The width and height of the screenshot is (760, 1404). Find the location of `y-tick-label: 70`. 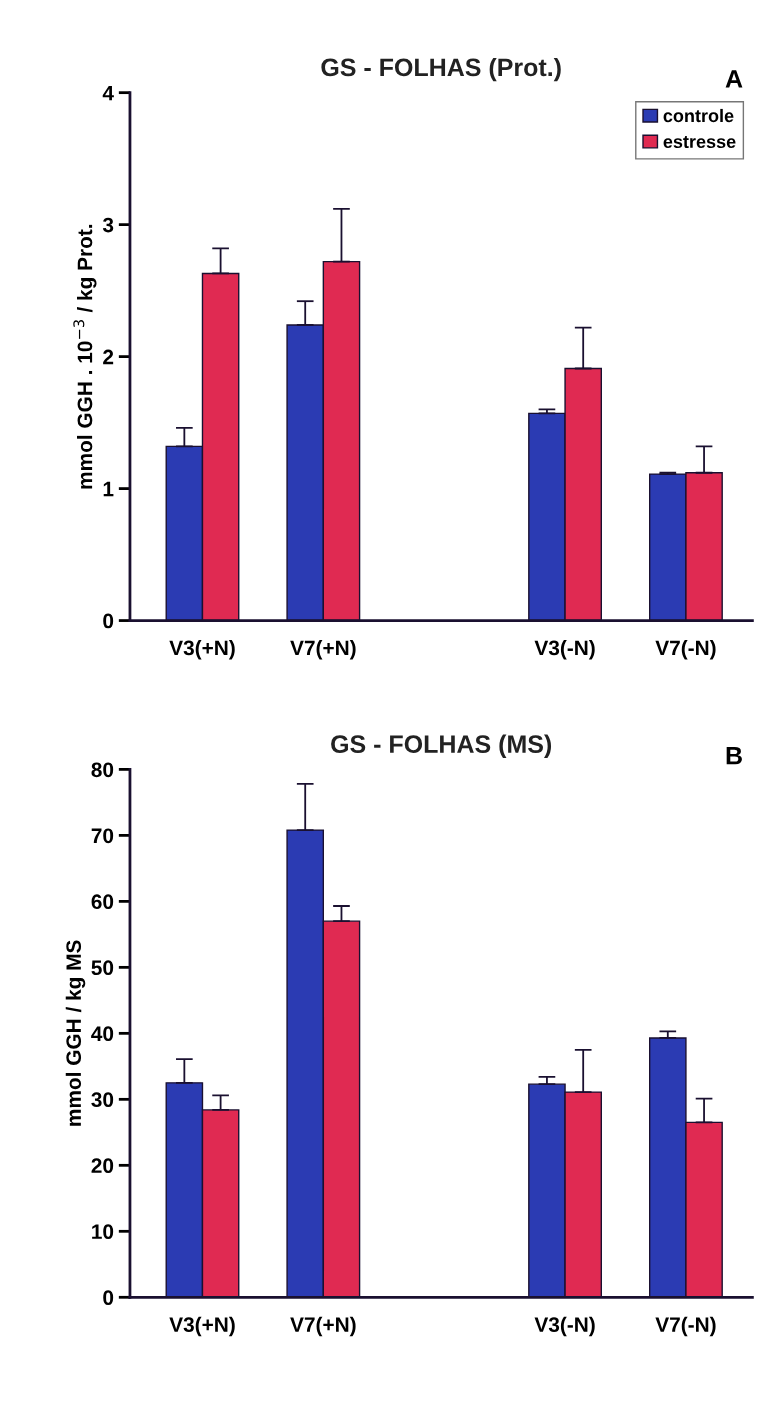

y-tick-label: 70 is located at coordinates (102, 836).